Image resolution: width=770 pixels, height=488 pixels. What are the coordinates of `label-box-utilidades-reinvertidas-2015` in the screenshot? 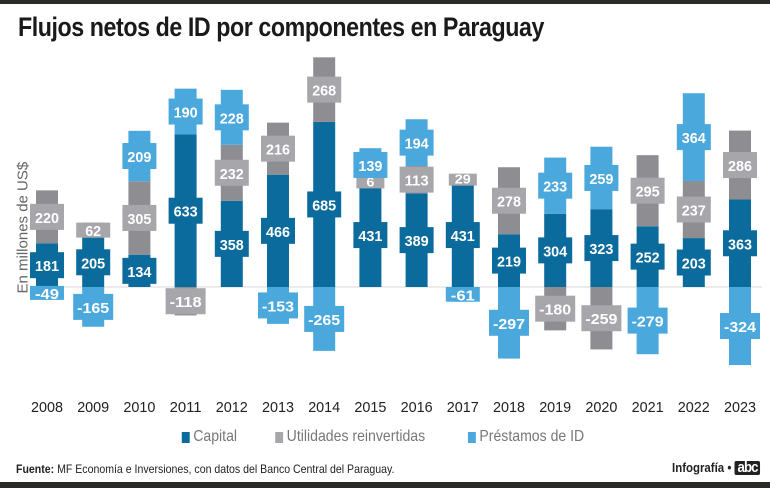 It's located at (370, 182).